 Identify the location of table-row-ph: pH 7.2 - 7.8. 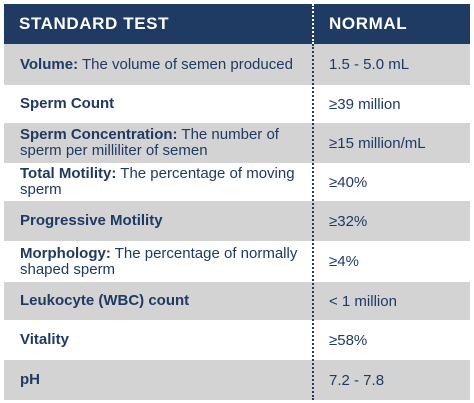
(237, 380).